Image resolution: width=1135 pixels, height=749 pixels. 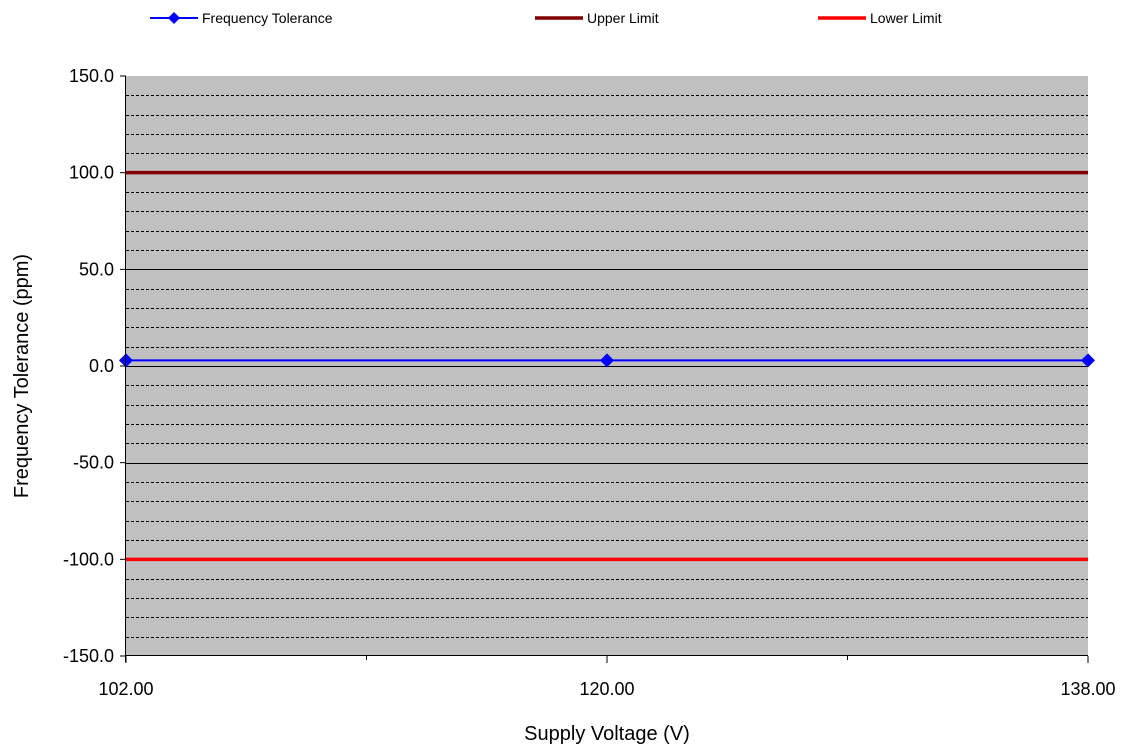 I want to click on legend-marker, so click(x=174, y=18).